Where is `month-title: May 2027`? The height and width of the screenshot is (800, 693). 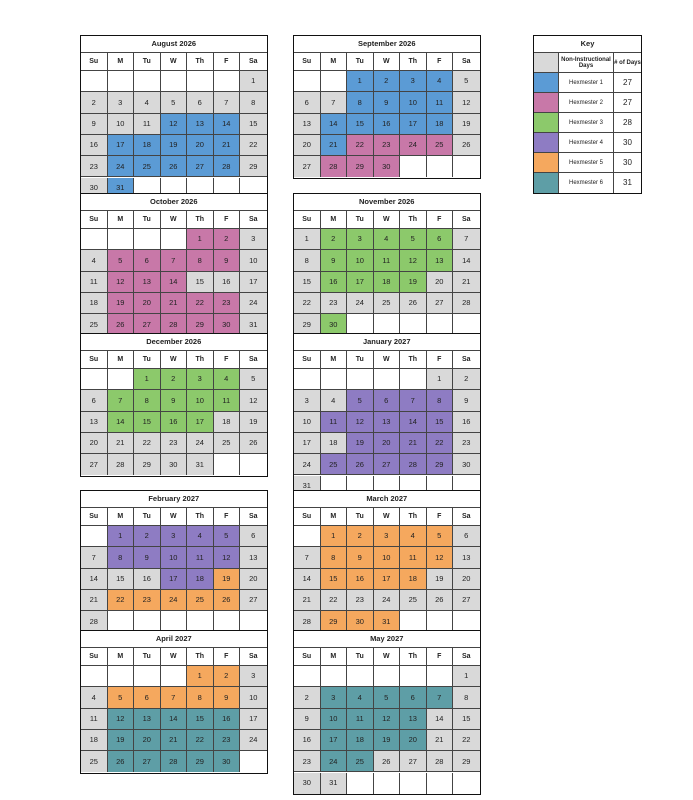 month-title: May 2027 is located at coordinates (387, 639).